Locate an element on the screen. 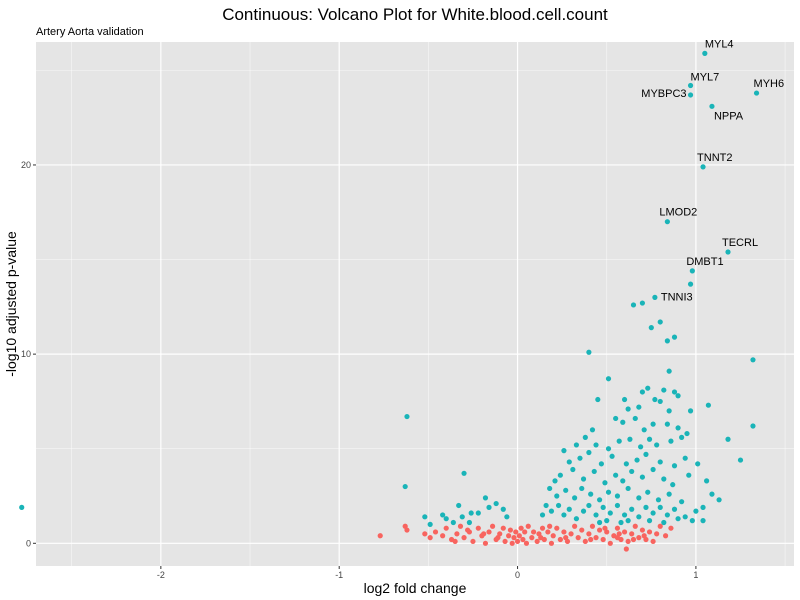 This screenshot has height=600, width=800. point-label: DMBT1 is located at coordinates (704, 262).